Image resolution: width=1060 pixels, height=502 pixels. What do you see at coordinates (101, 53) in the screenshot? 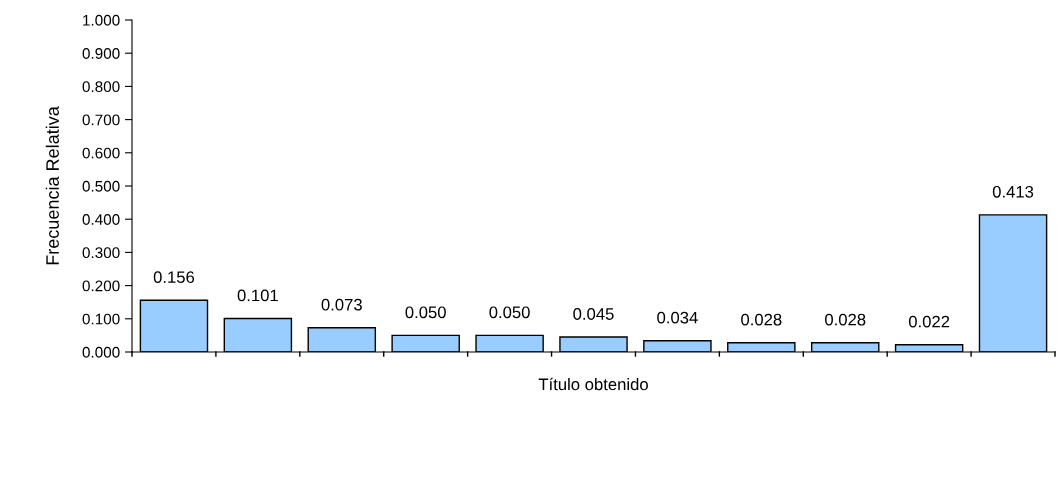
I see `y-tick-label: 0.900` at bounding box center [101, 53].